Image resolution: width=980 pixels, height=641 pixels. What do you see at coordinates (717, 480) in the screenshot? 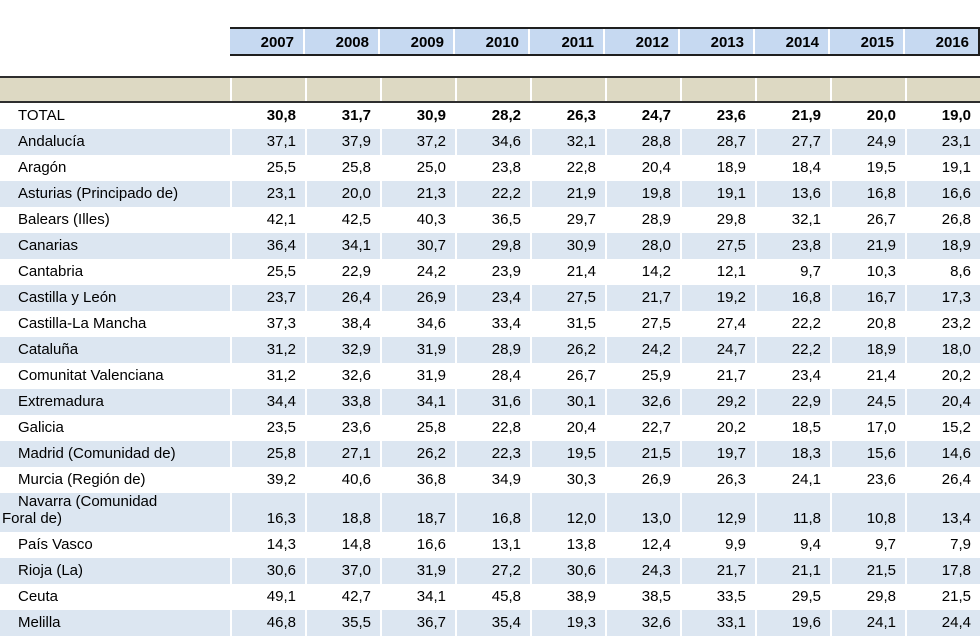
I see `value-cell: 26,3` at bounding box center [717, 480].